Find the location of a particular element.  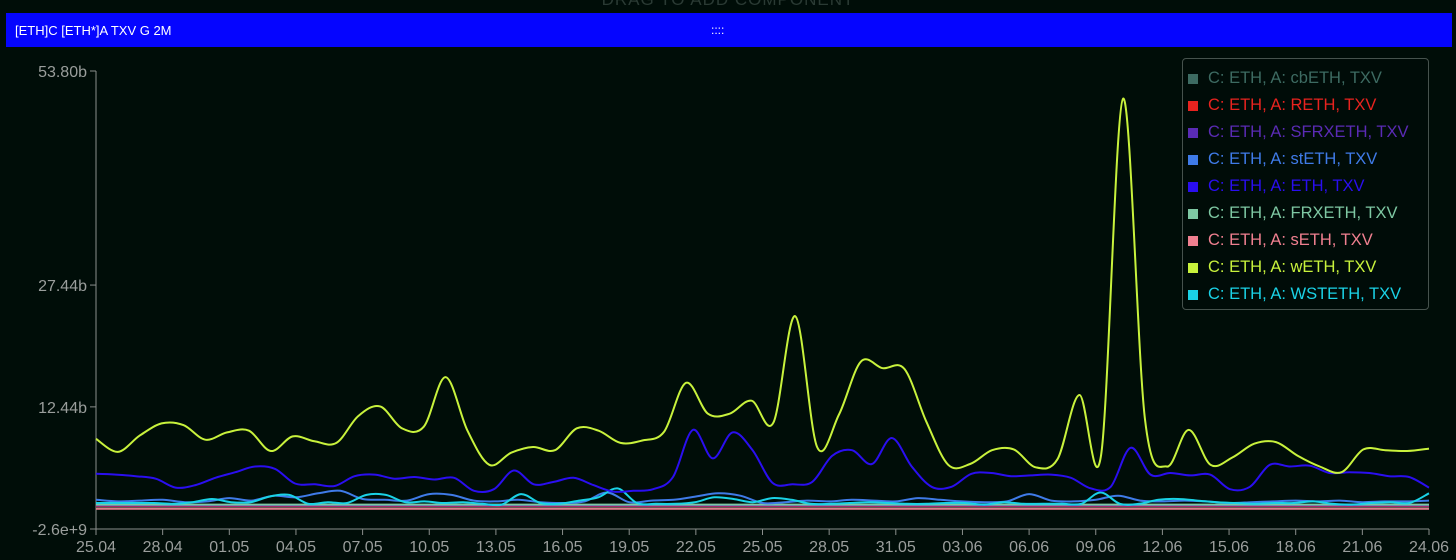

x-tick-label: 24.06 is located at coordinates (1429, 547).